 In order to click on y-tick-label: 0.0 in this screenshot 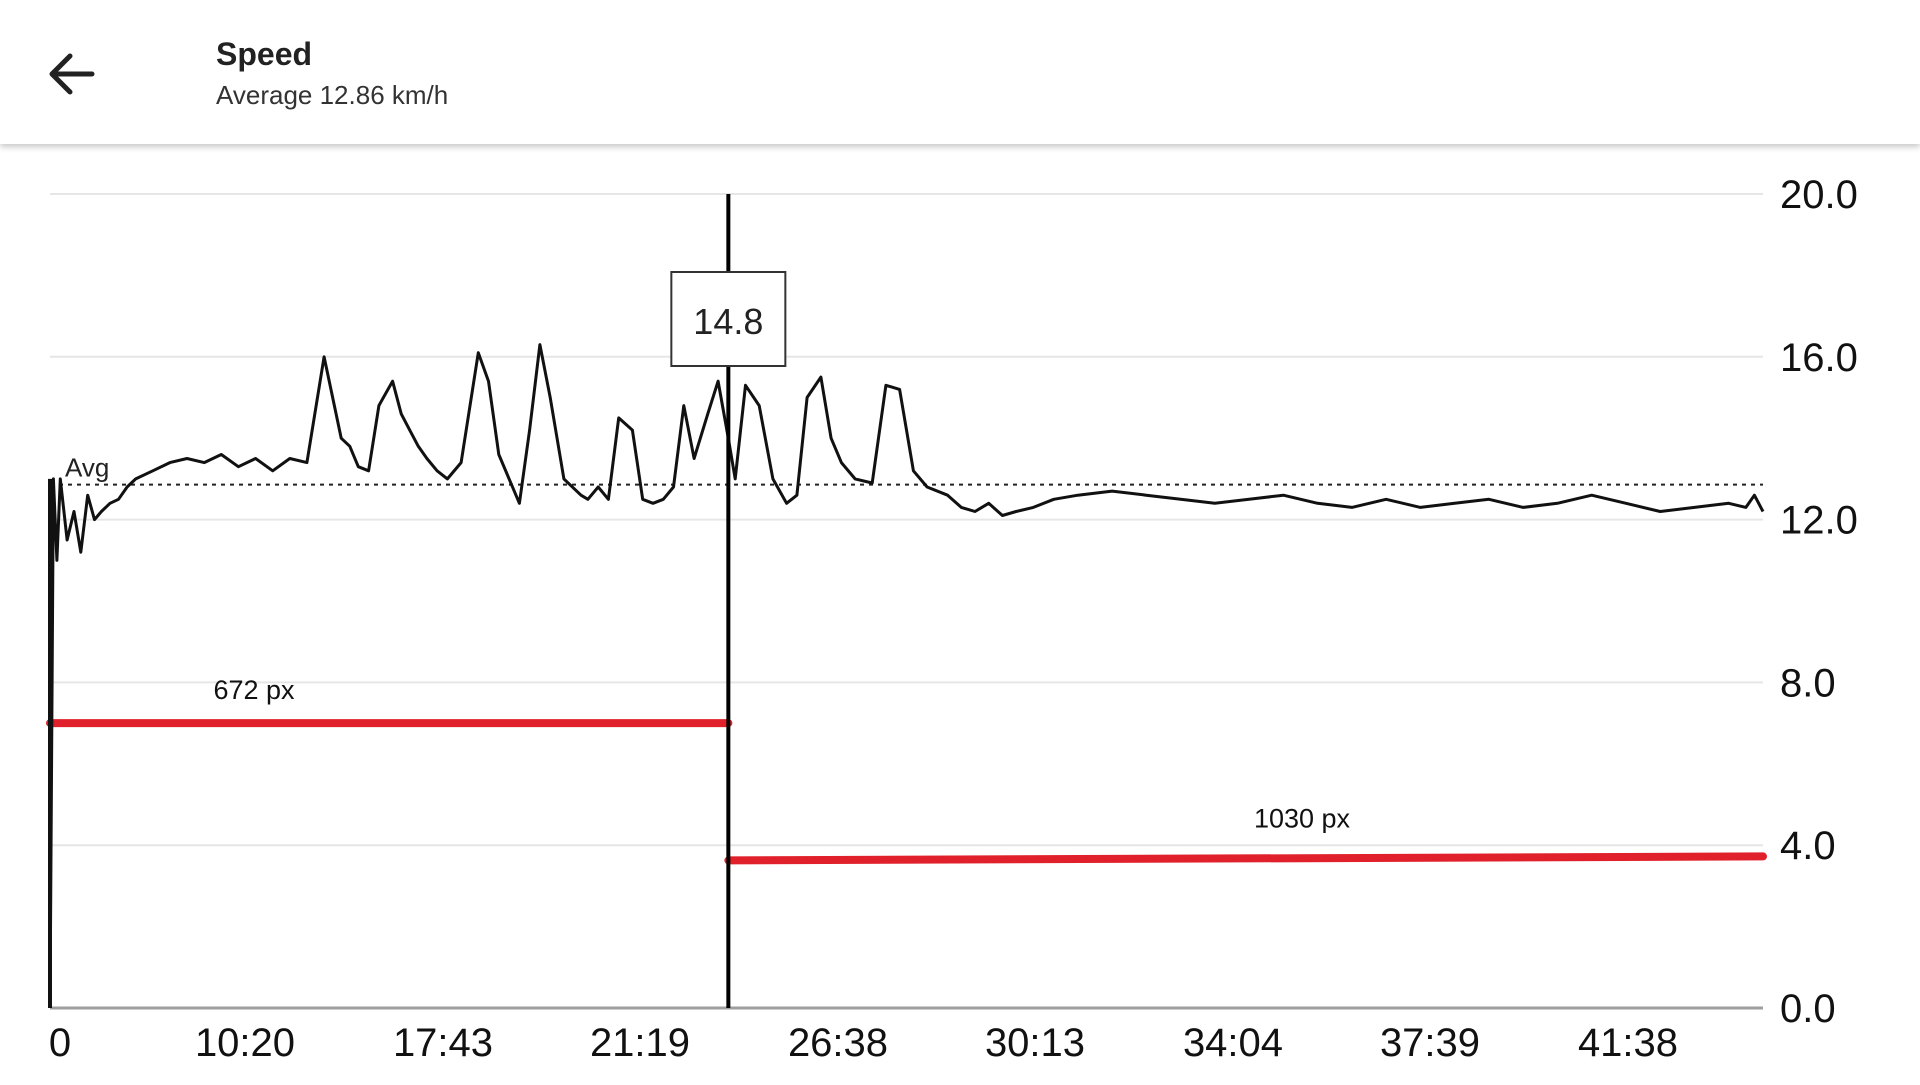, I will do `click(1808, 1009)`.